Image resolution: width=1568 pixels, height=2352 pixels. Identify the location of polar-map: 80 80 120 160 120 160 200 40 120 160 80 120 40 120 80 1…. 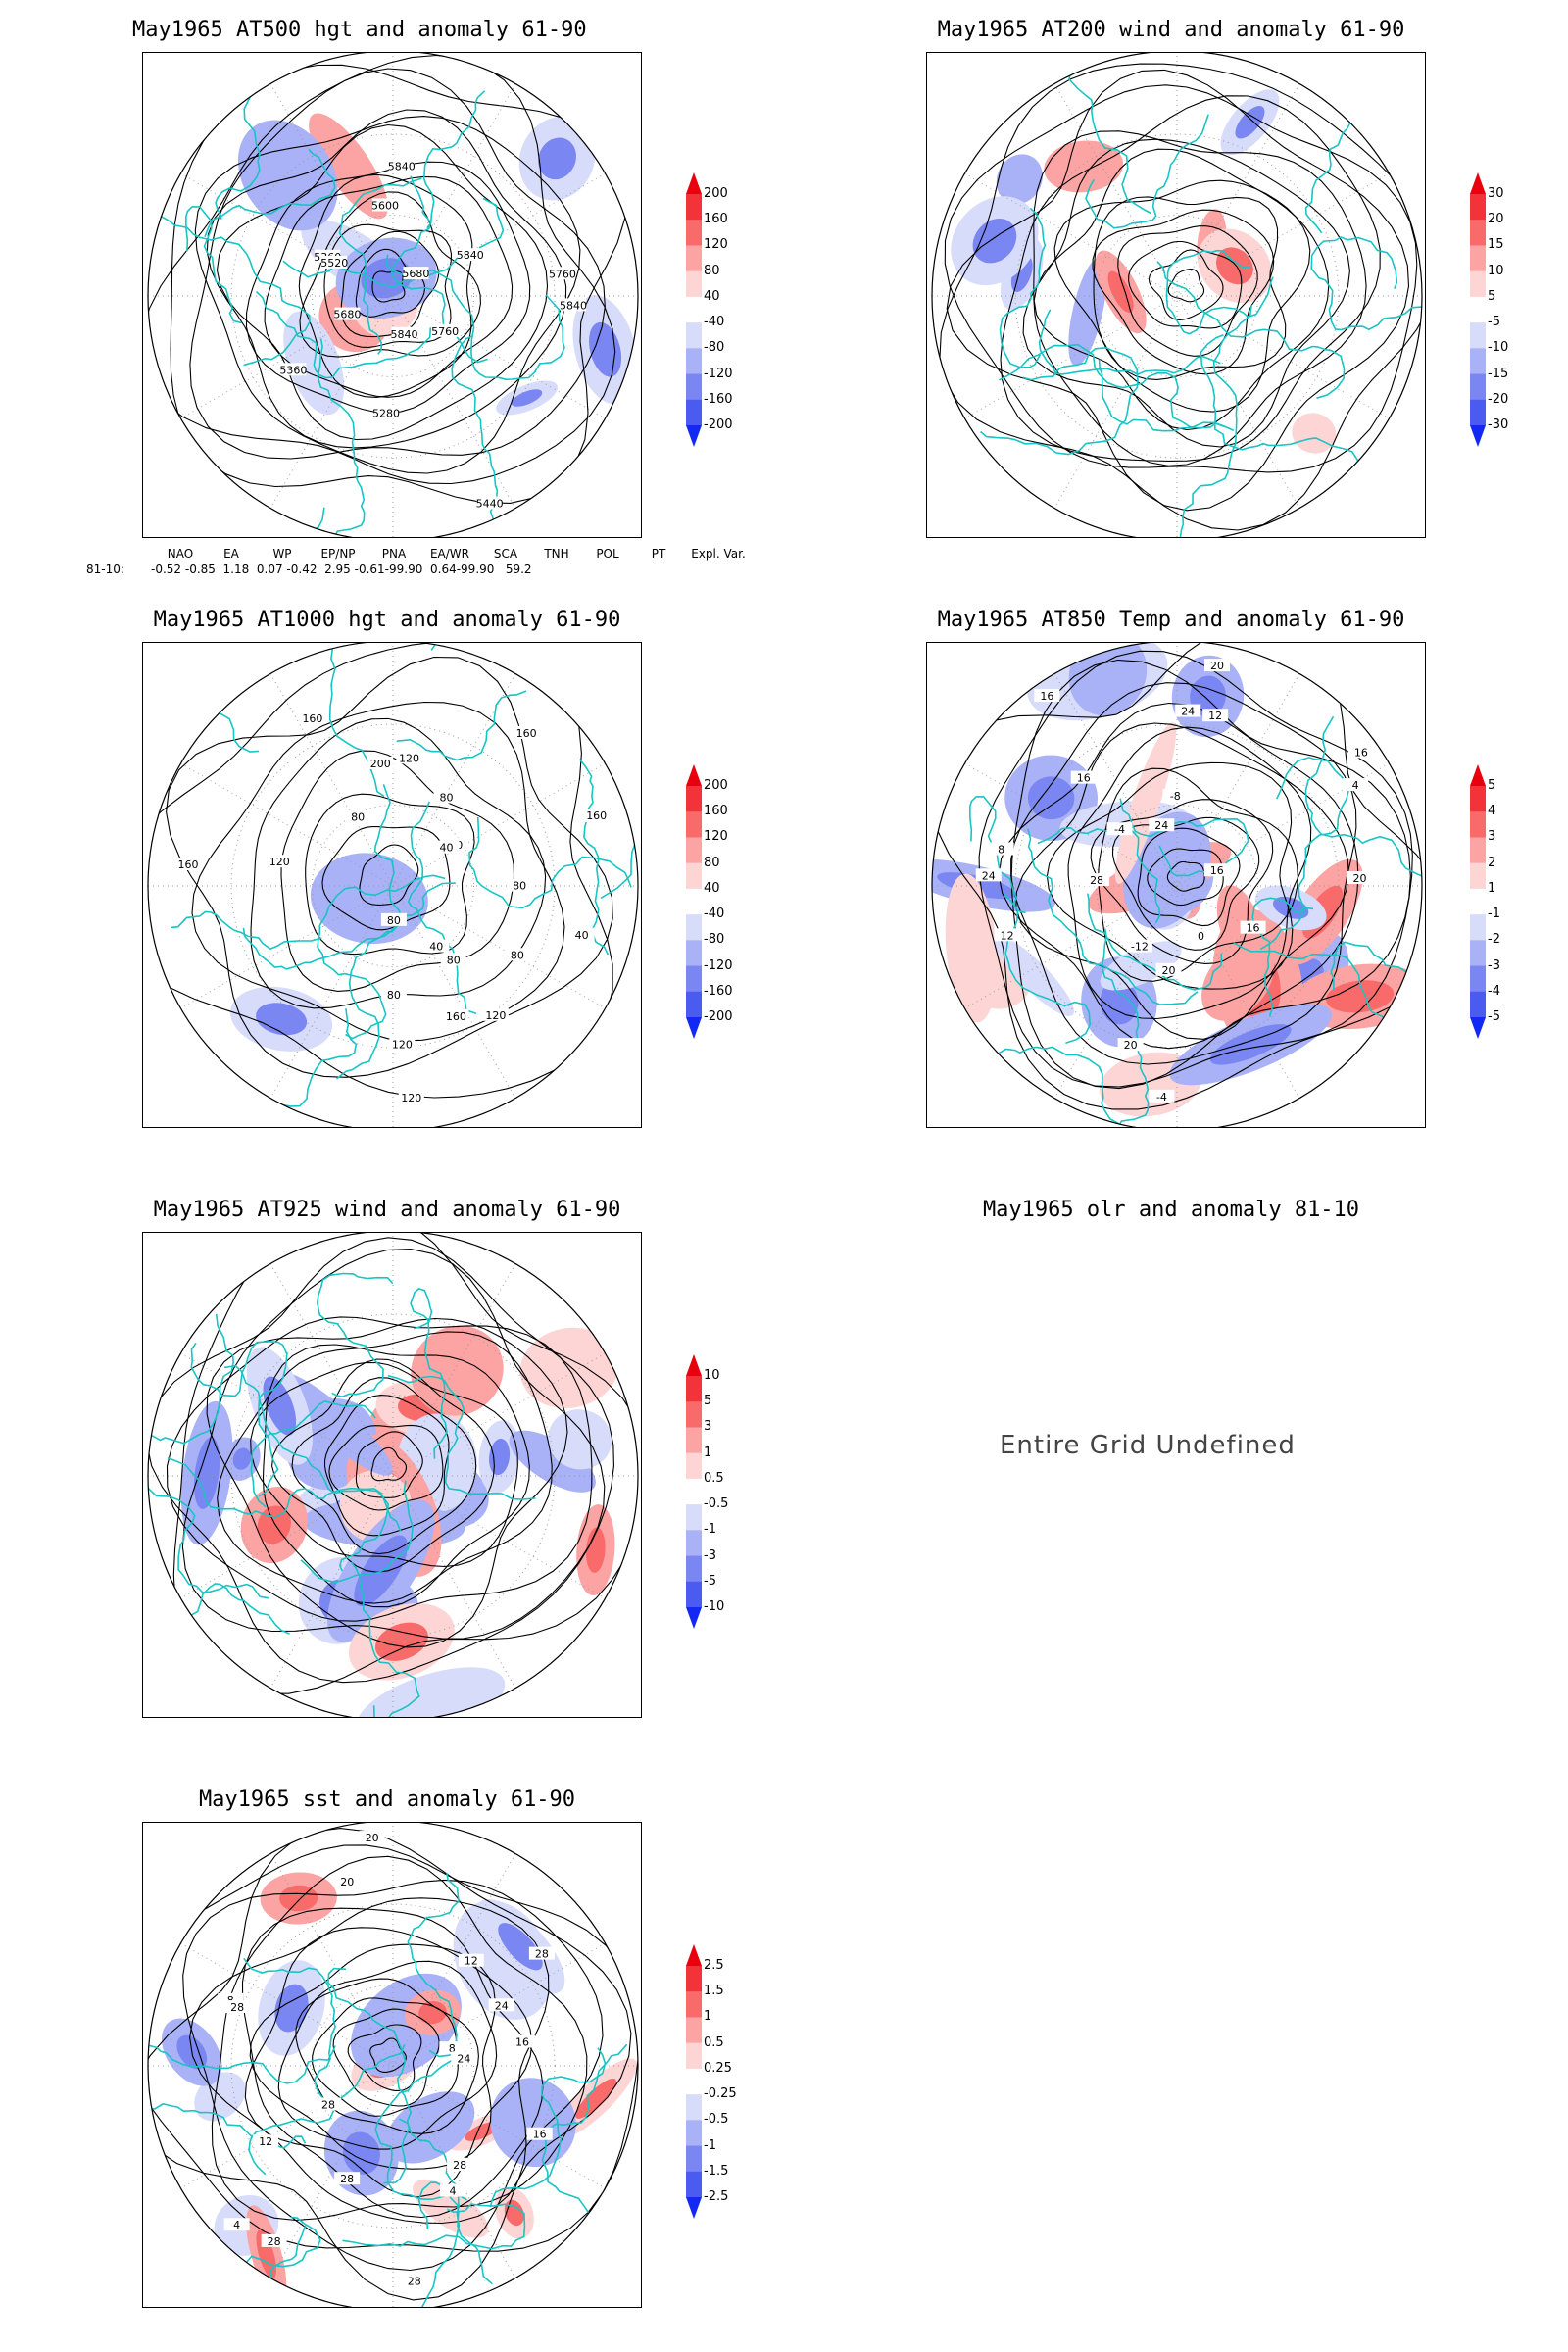
(393, 885).